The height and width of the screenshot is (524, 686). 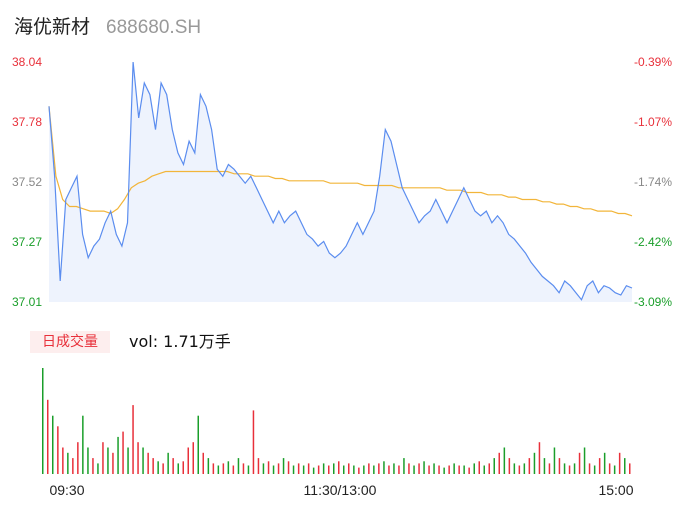 I want to click on y-tick-left: 38.04, so click(x=27, y=62).